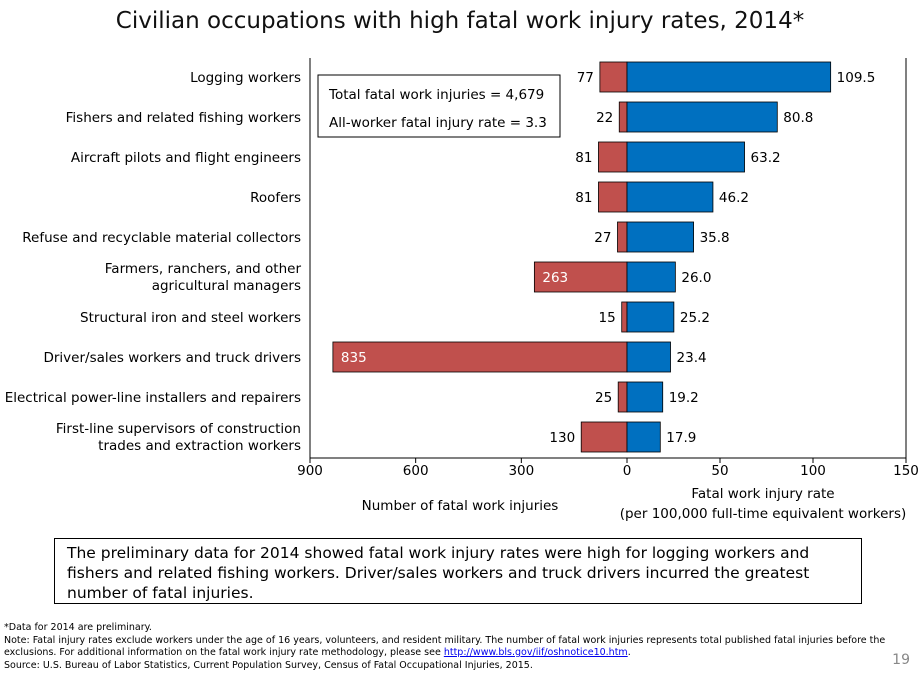  What do you see at coordinates (172, 358) in the screenshot?
I see `category-label: Driver/sales workers and truck drivers` at bounding box center [172, 358].